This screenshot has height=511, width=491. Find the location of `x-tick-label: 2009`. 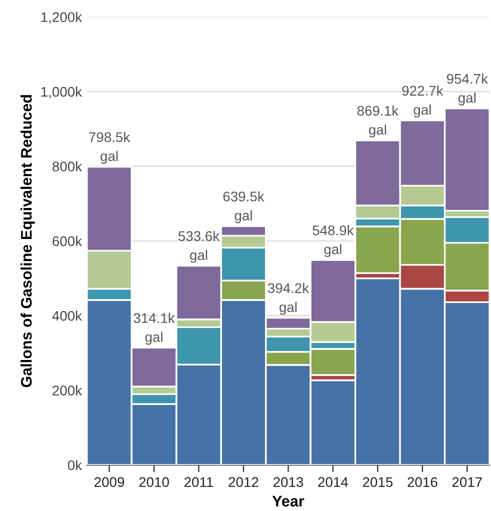

x-tick-label: 2009 is located at coordinates (109, 482).